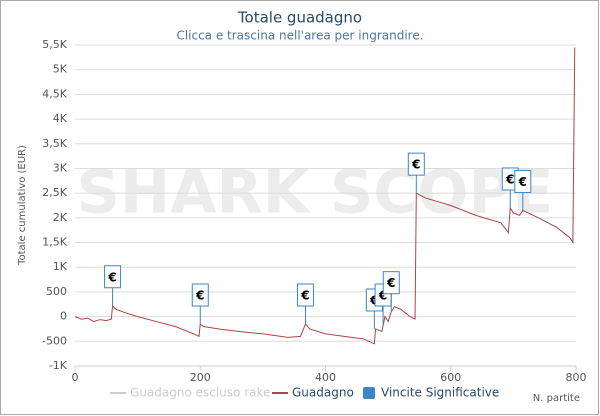  What do you see at coordinates (556, 398) in the screenshot?
I see `x-axis-label: N. partite` at bounding box center [556, 398].